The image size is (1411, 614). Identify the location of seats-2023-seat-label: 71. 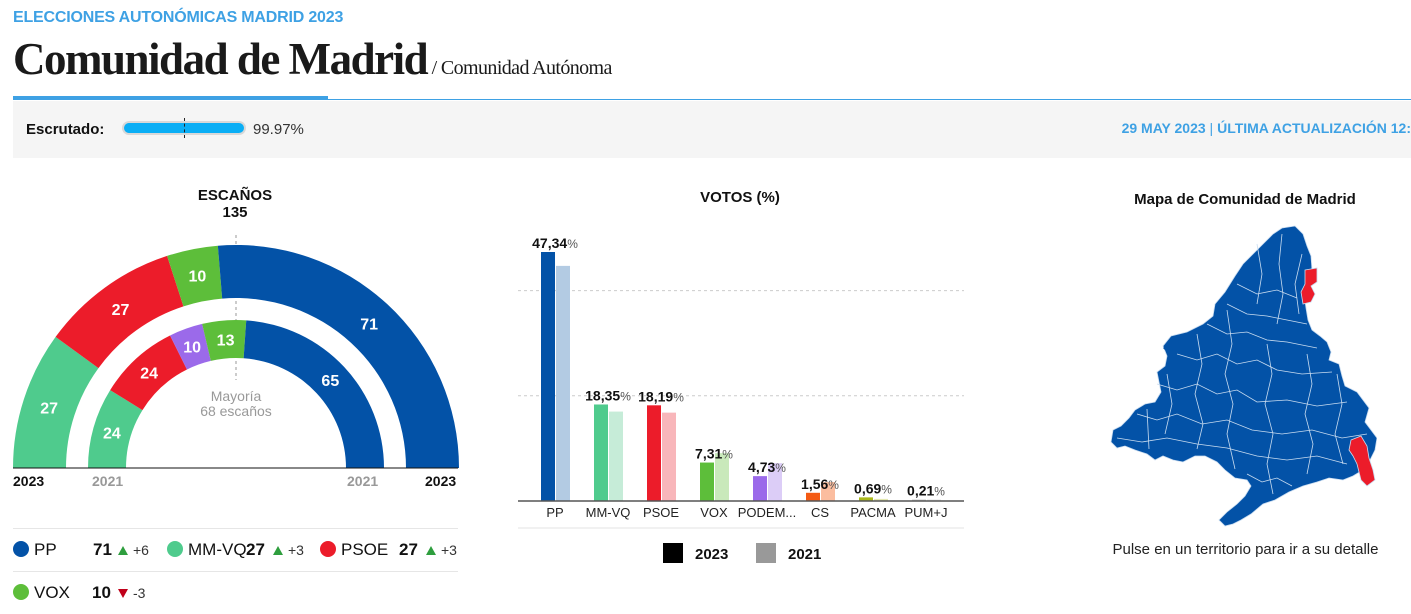
(369, 325).